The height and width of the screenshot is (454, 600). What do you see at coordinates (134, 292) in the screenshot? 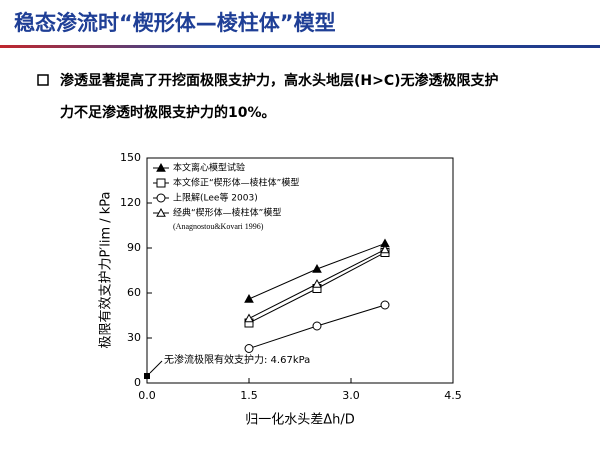
I see `y-tick-label: 60` at bounding box center [134, 292].